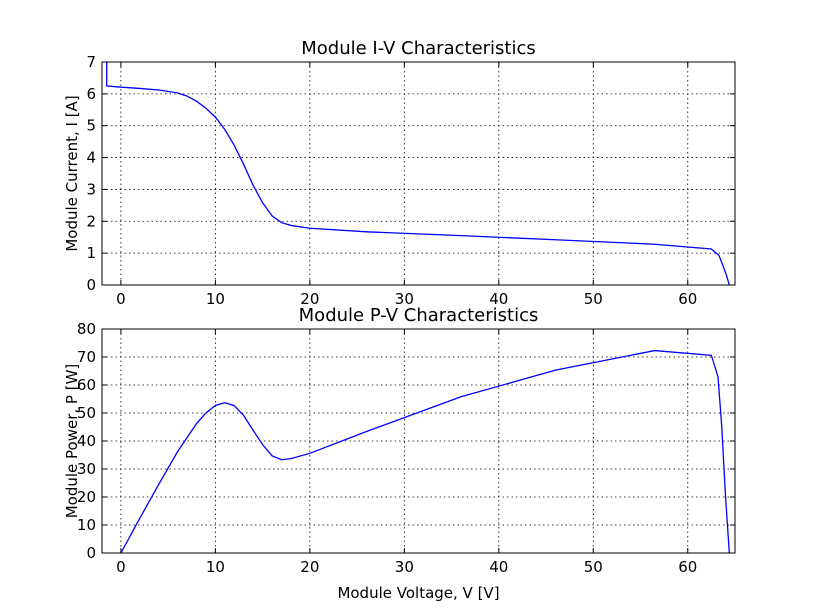 This screenshot has height=615, width=815. Describe the element at coordinates (121, 299) in the screenshot. I see `iv-chart-xtick-label: 0` at that location.